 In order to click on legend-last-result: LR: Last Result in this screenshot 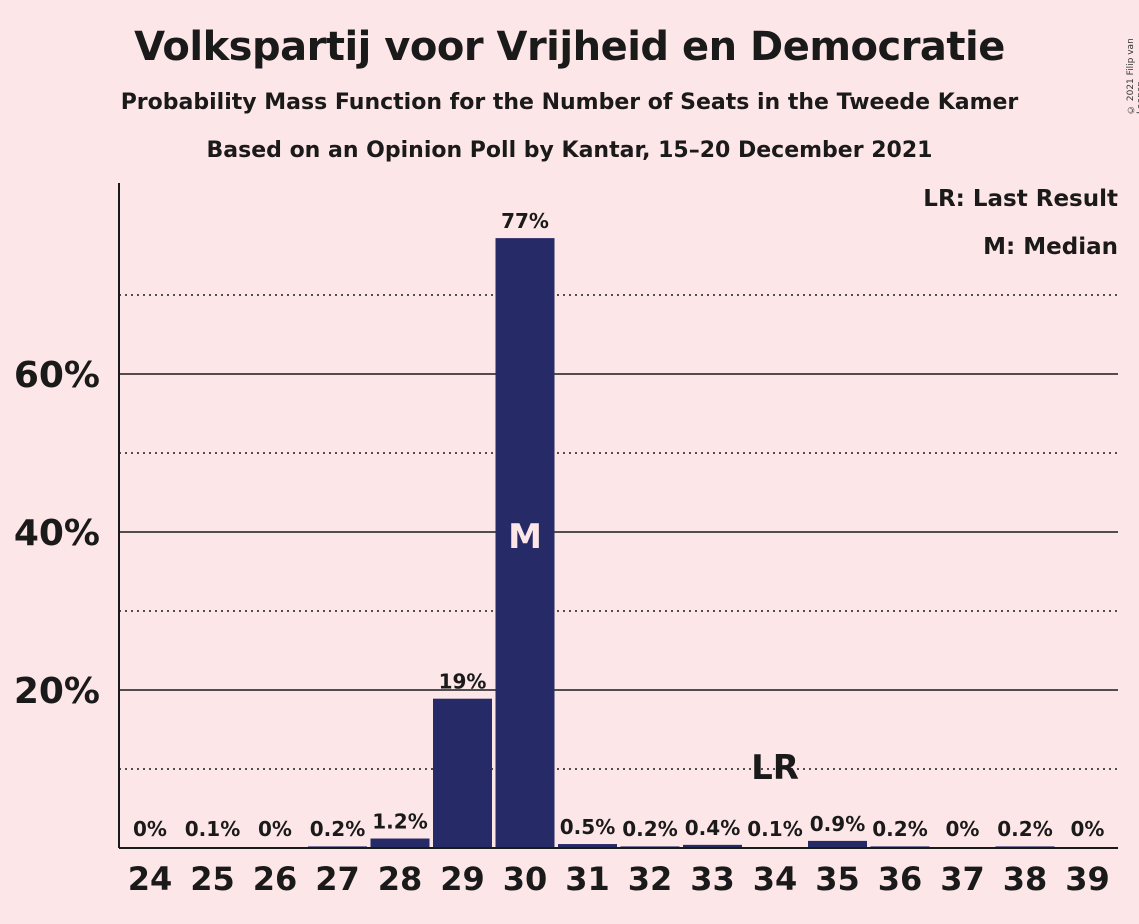, I will do `click(1020, 199)`.